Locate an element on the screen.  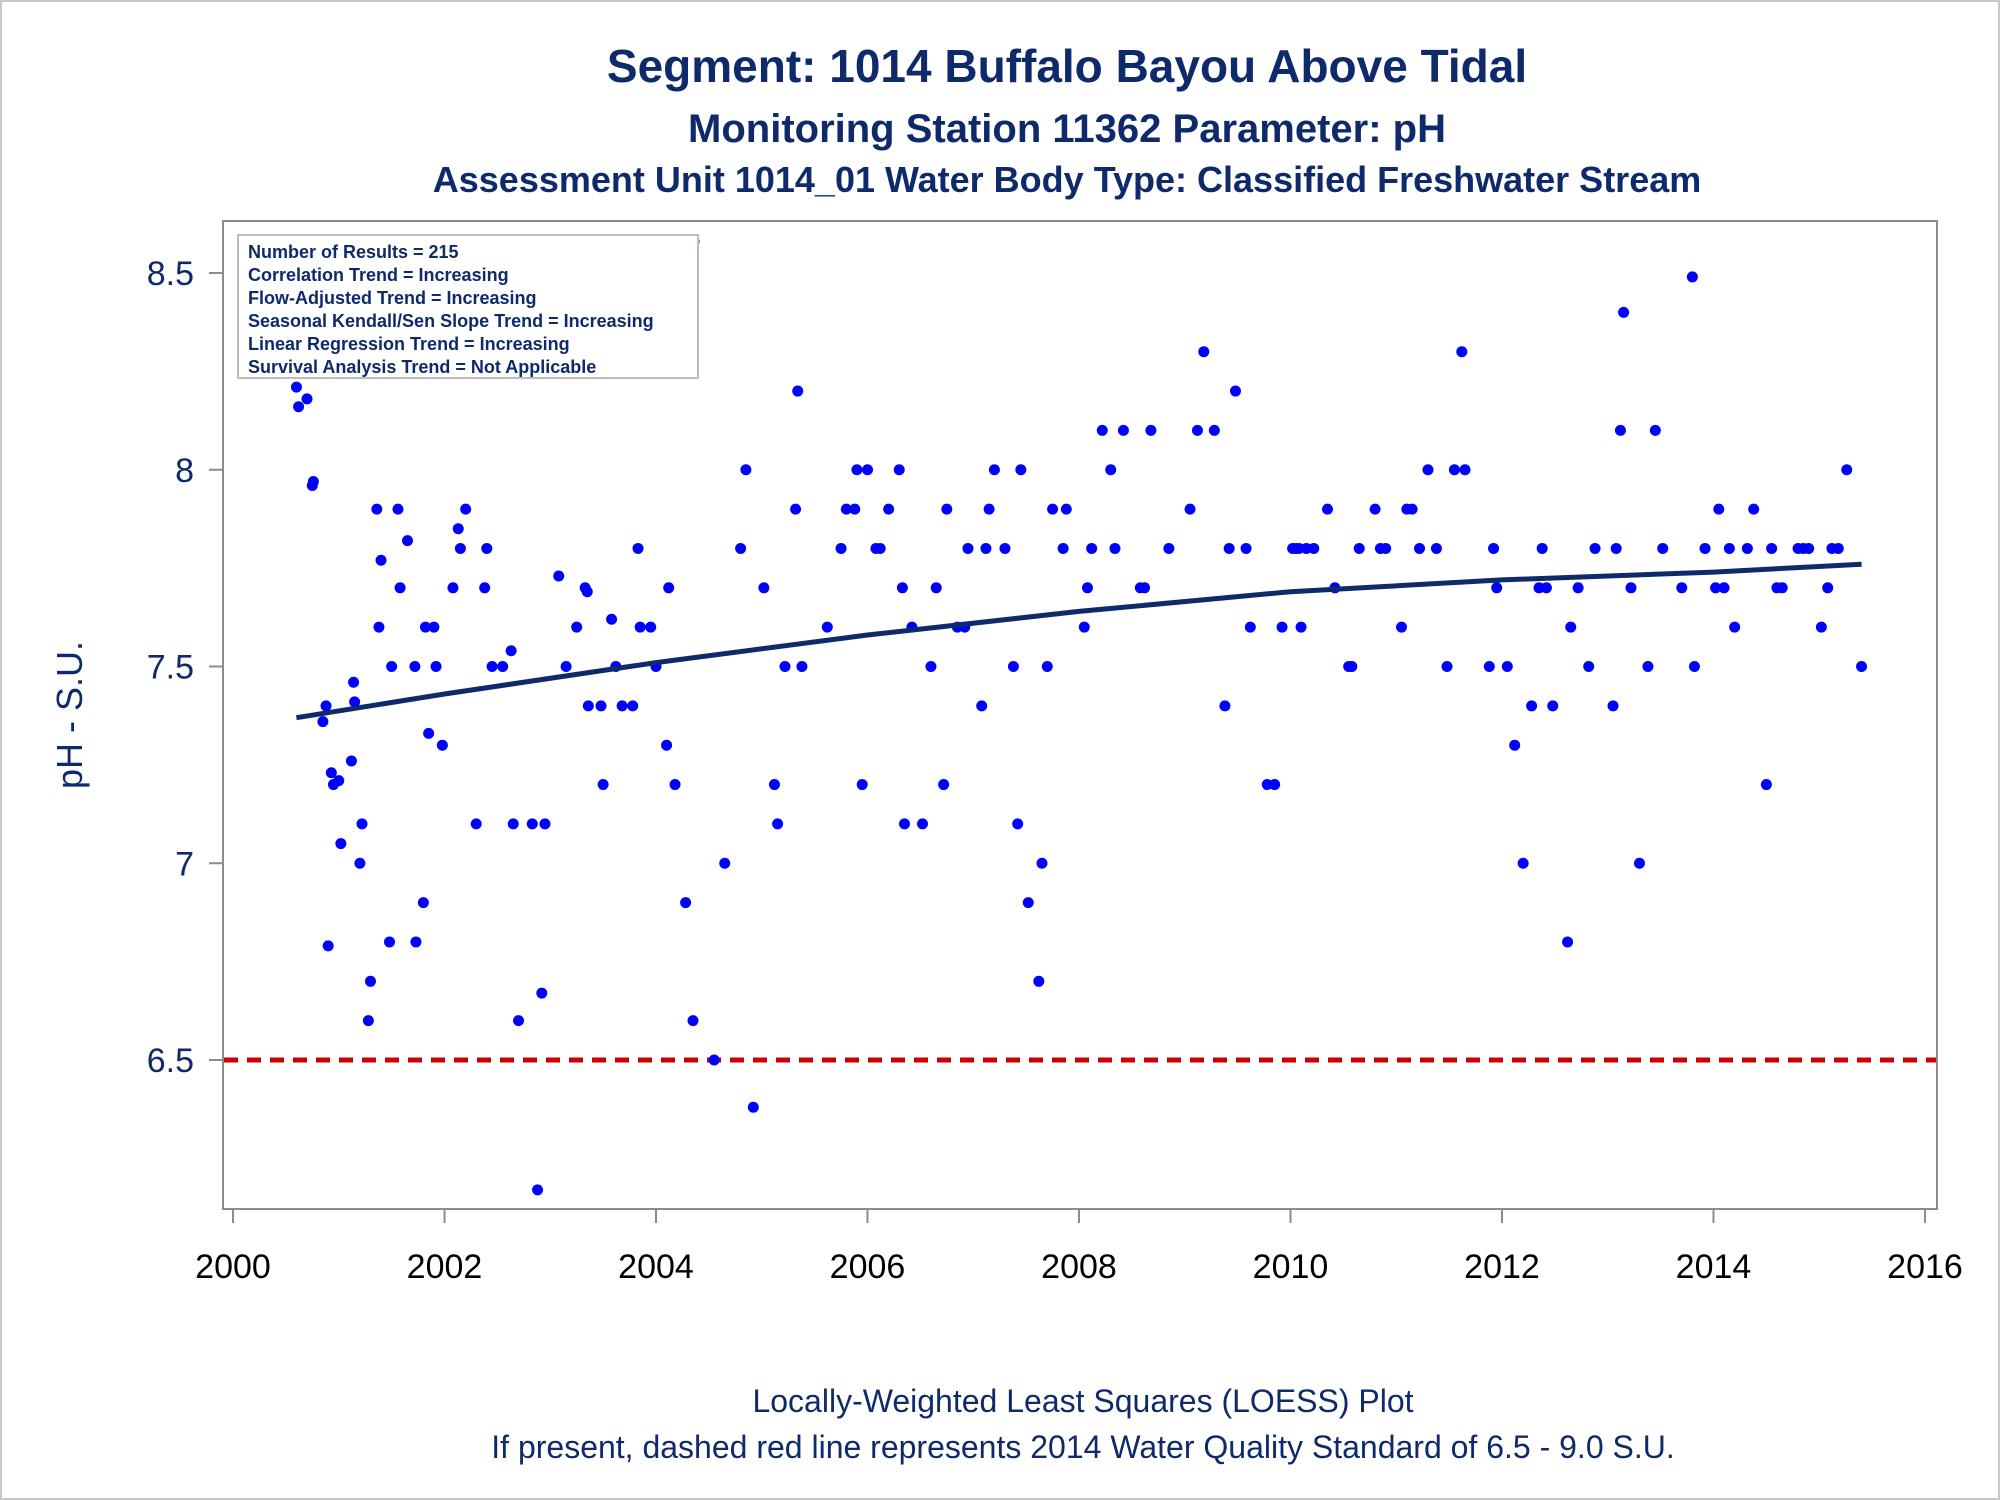
y-tick-label: 6.5 is located at coordinates (170, 1061).